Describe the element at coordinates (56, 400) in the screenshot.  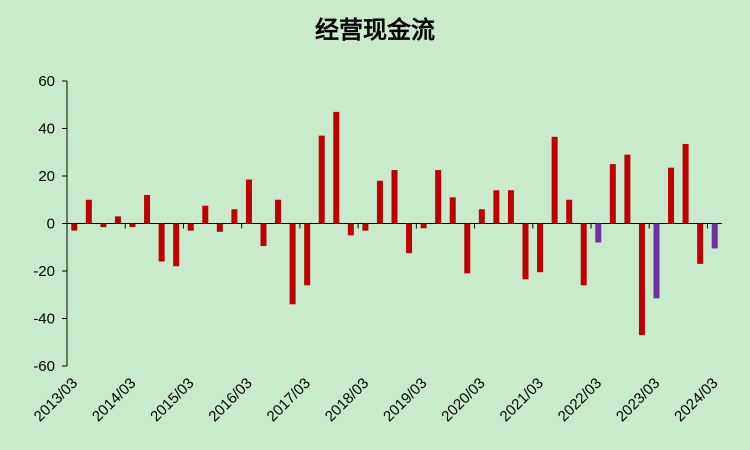
I see `x-tick-label: 2013/03` at that location.